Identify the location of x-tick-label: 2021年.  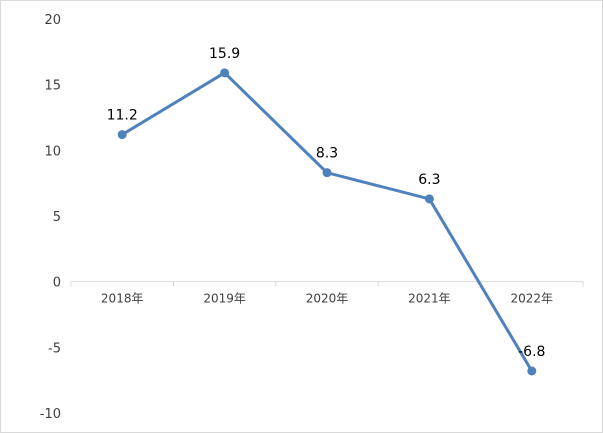
(429, 299).